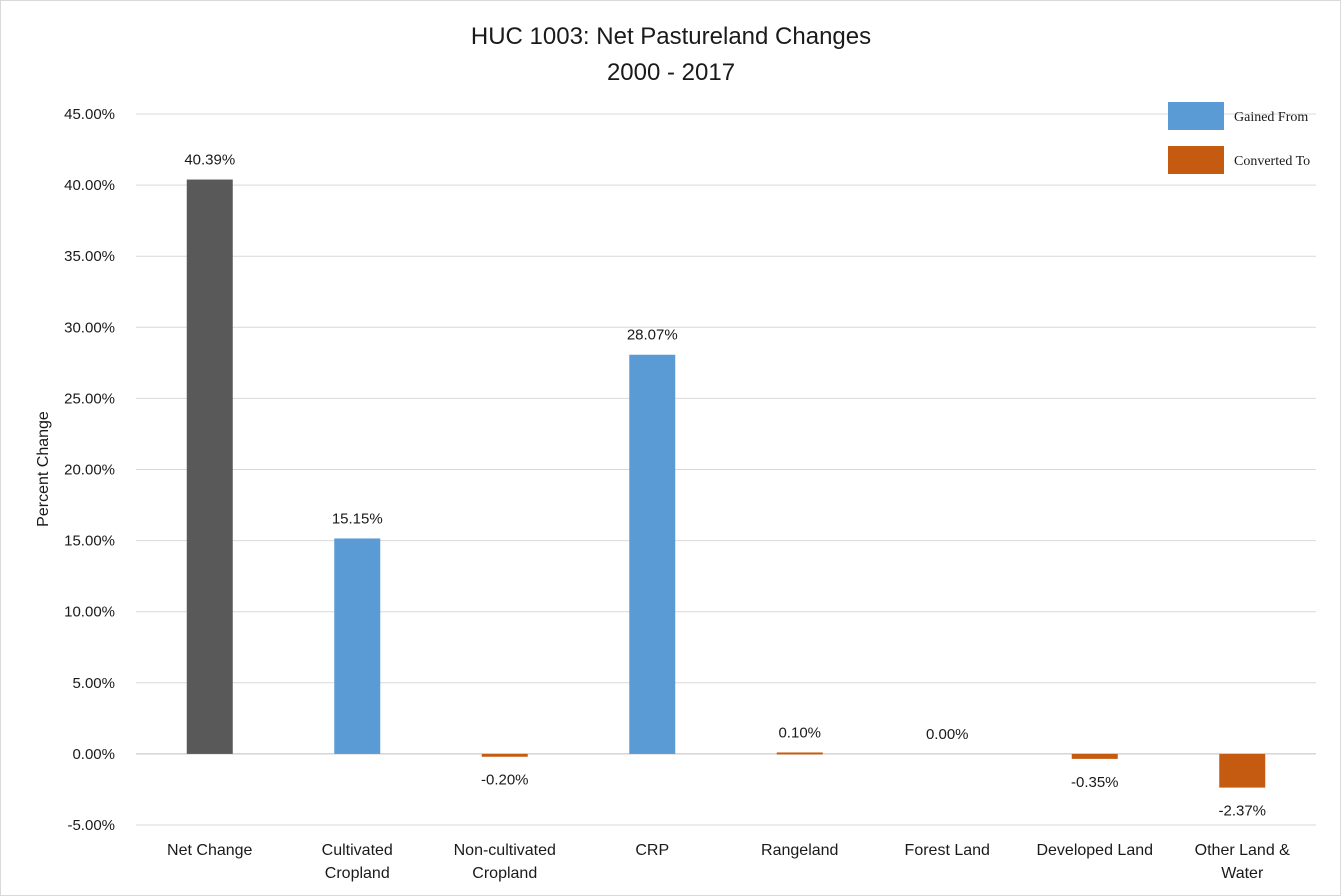 This screenshot has height=896, width=1341. Describe the element at coordinates (1242, 873) in the screenshot. I see `x-category-label: Water` at that location.